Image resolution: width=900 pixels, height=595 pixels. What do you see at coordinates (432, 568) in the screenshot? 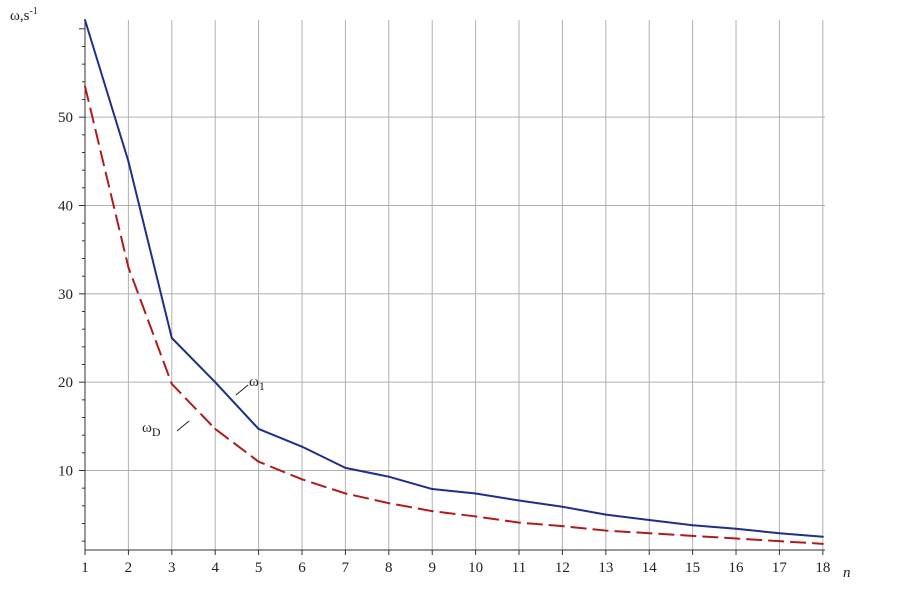
I see `x-tick-label-9: 9` at bounding box center [432, 568].